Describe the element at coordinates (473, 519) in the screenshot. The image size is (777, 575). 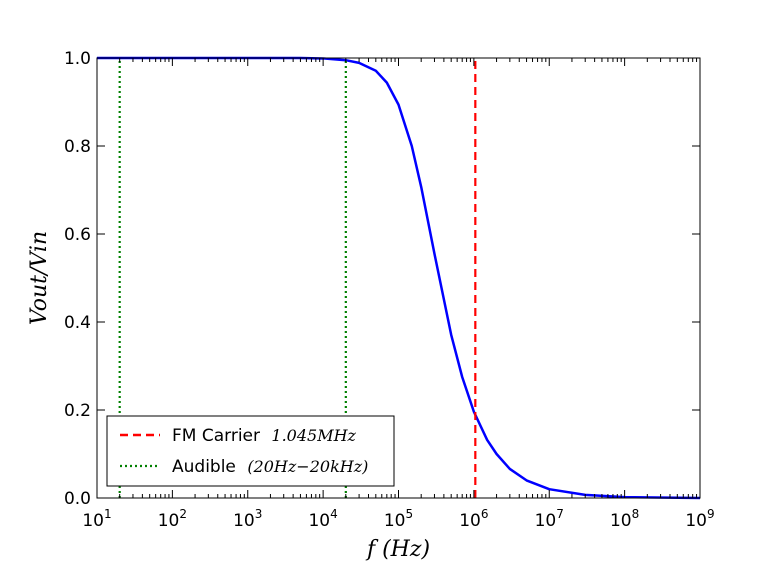
I see `x-tick-label: 10⁶` at that location.